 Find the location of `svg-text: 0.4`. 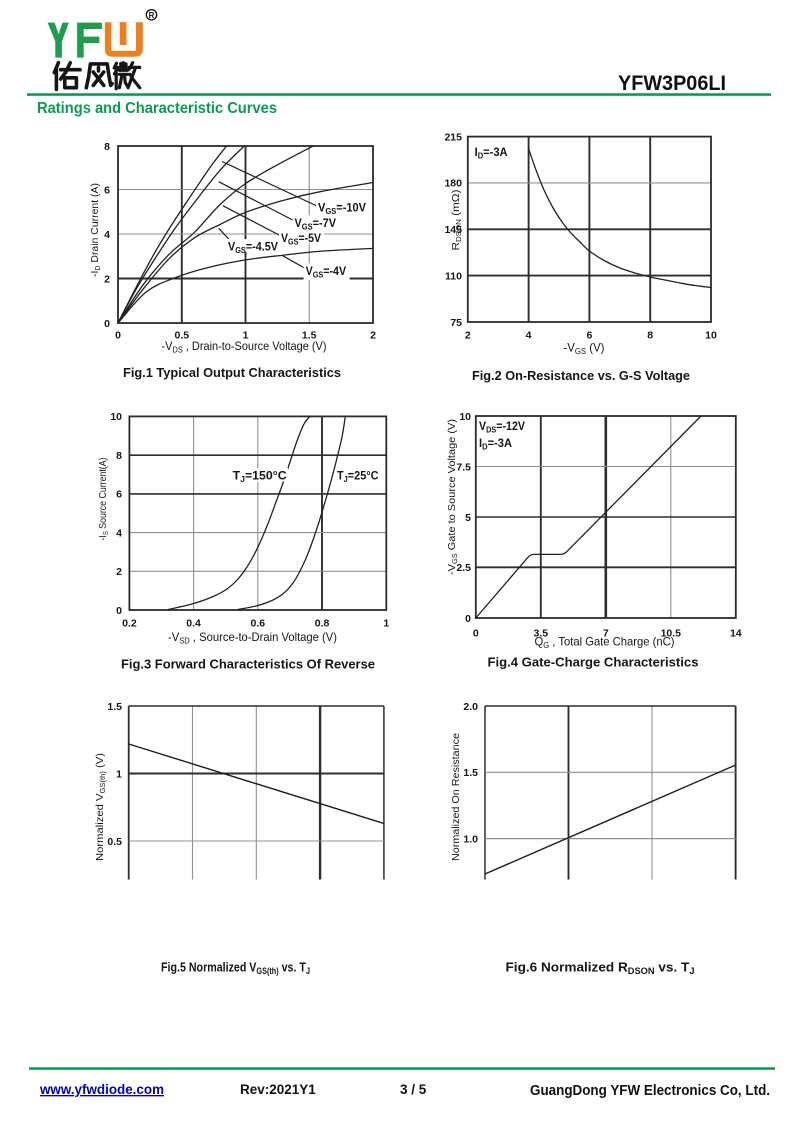

svg-text: 0.4 is located at coordinates (193, 624).